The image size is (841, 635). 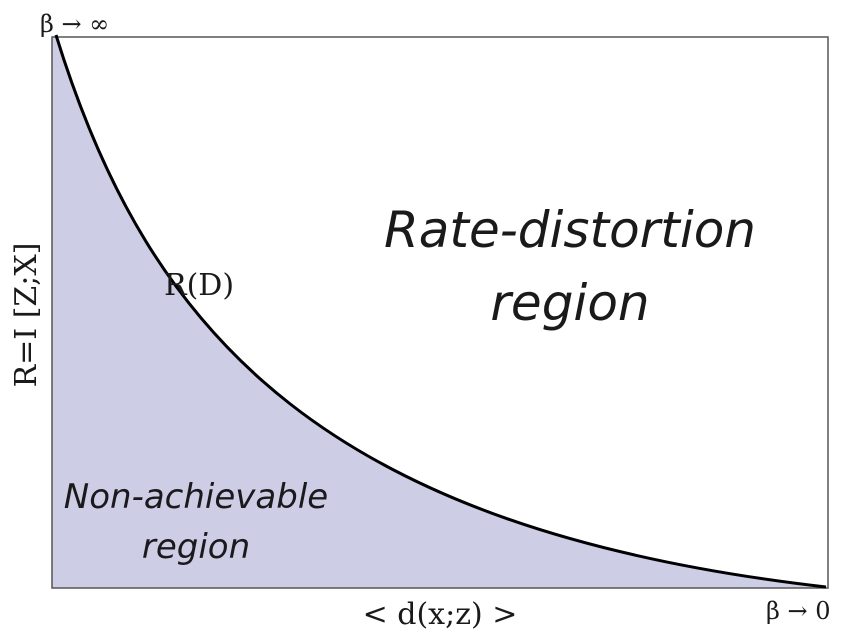 I want to click on non-achievable-region-label-line1: Non-achievable, so click(x=196, y=497).